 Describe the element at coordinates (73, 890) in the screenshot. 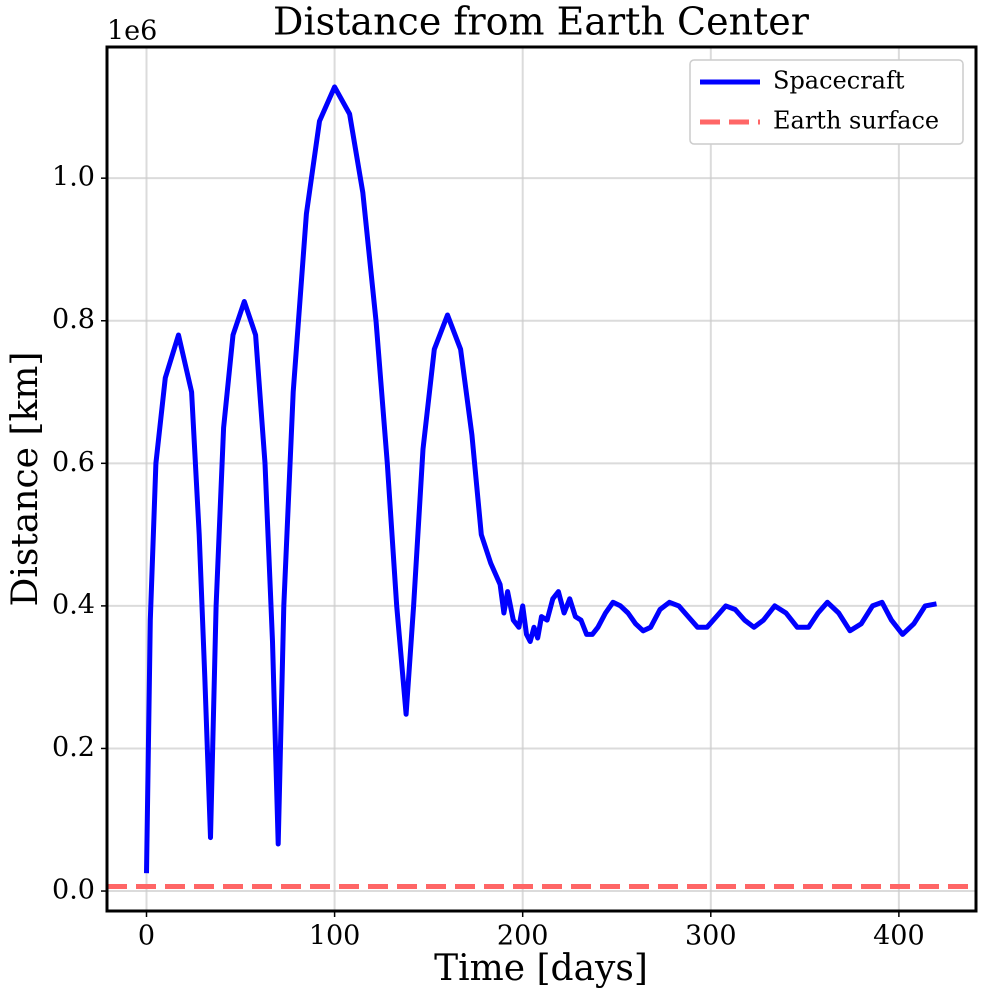

I see `y-tick-label: 0.0` at that location.